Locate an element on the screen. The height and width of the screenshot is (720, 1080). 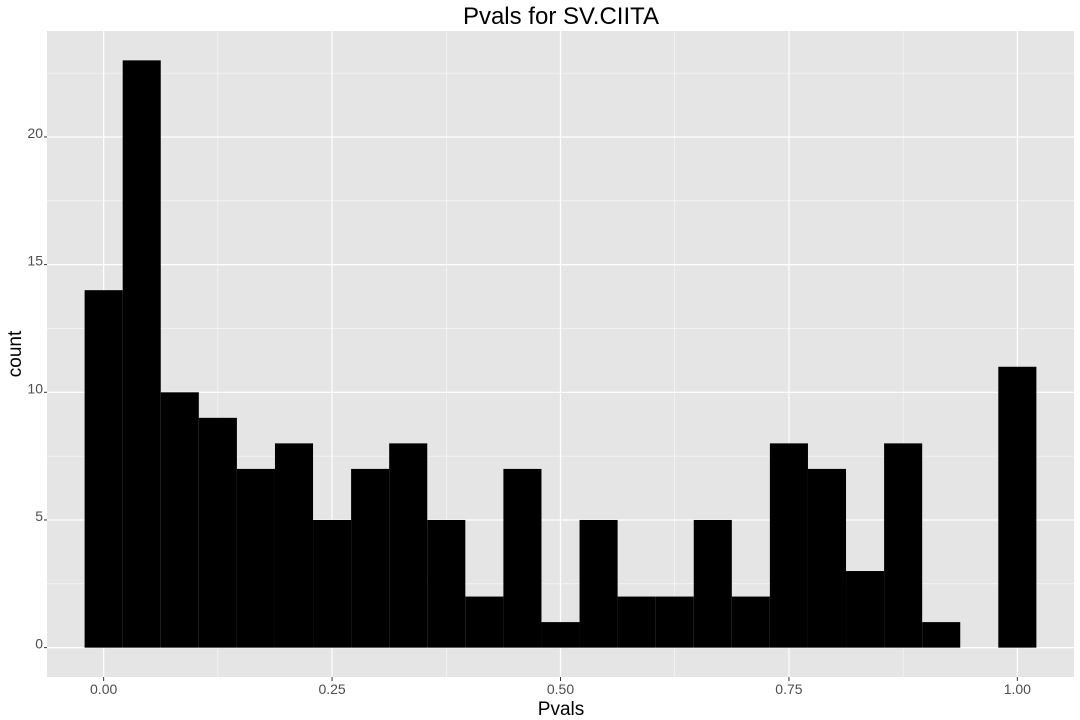
x-tick-label: 0.50 is located at coordinates (560, 689).